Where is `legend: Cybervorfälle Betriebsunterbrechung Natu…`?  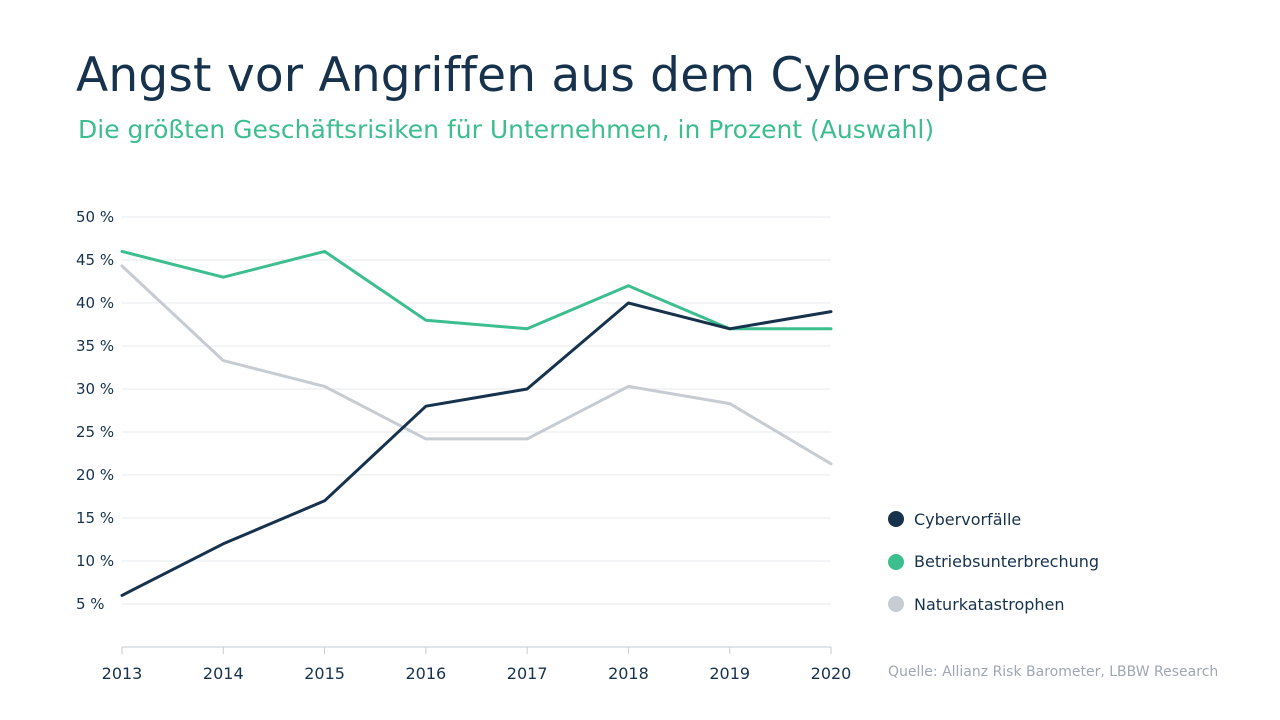 legend: Cybervorfälle Betriebsunterbrechung Natu… is located at coordinates (993, 572).